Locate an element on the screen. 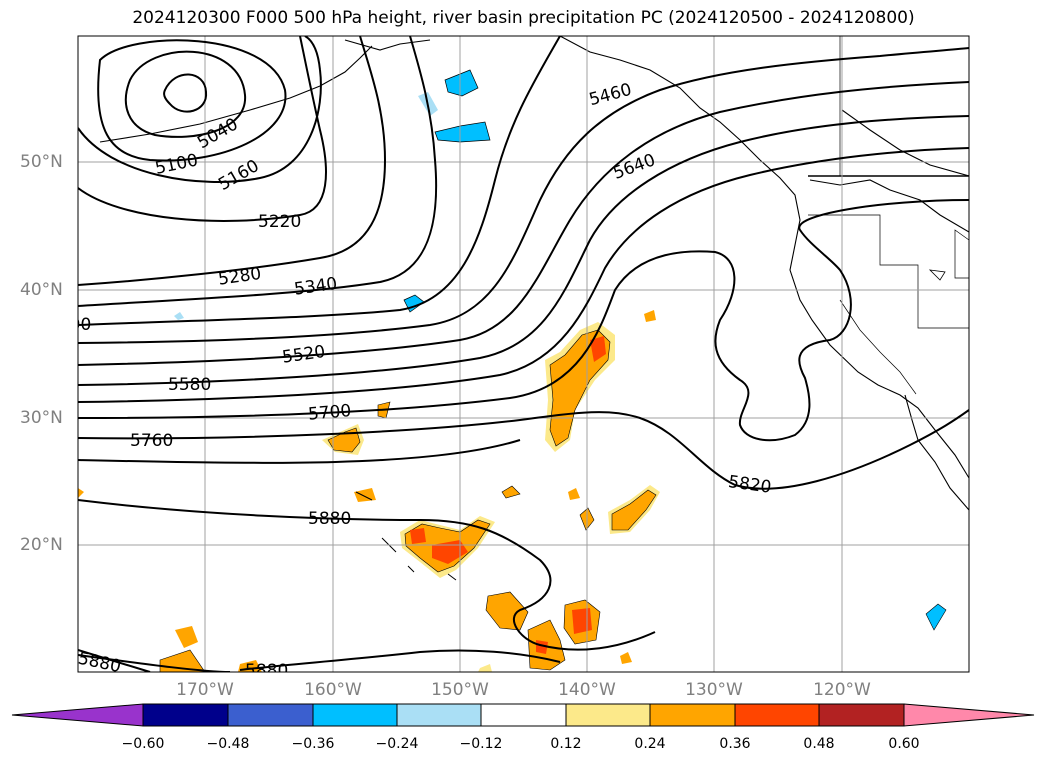 This screenshot has height=765, width=1047. colorbar-tick: 0.12 is located at coordinates (566, 744).